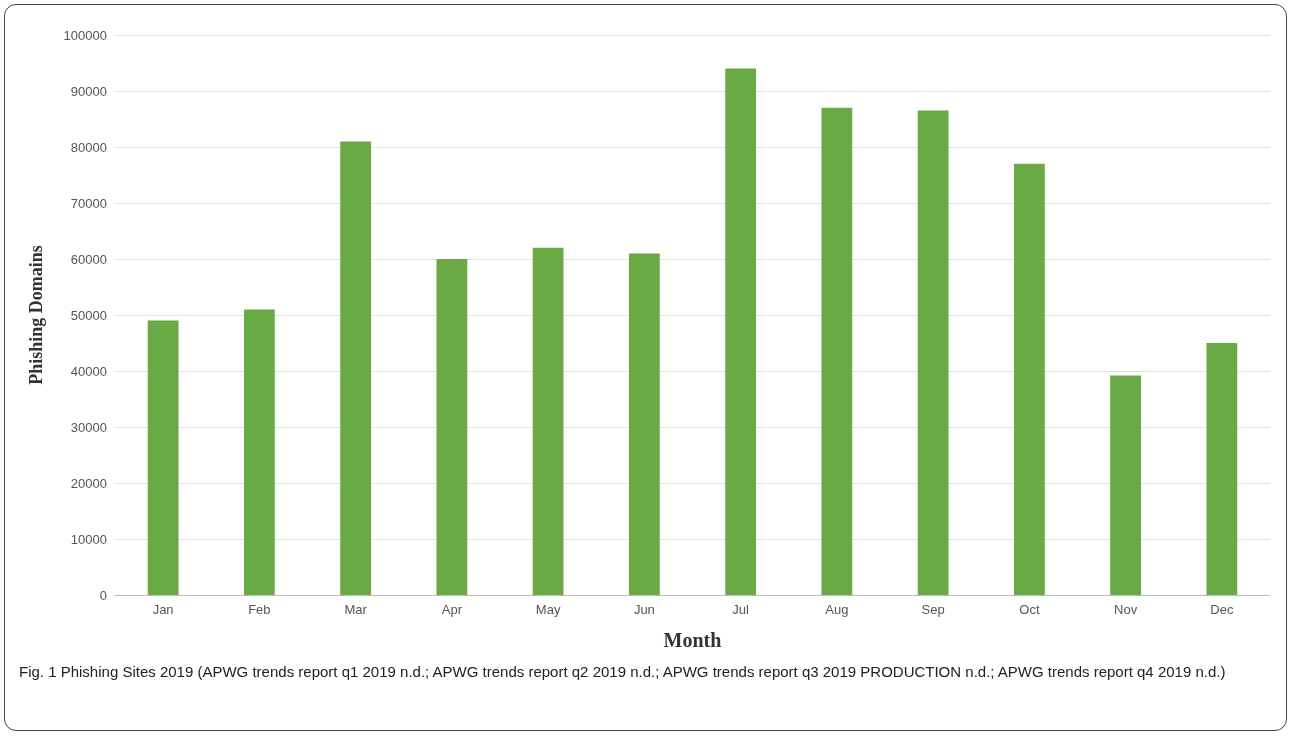  I want to click on x-tick-label: Sep, so click(933, 609).